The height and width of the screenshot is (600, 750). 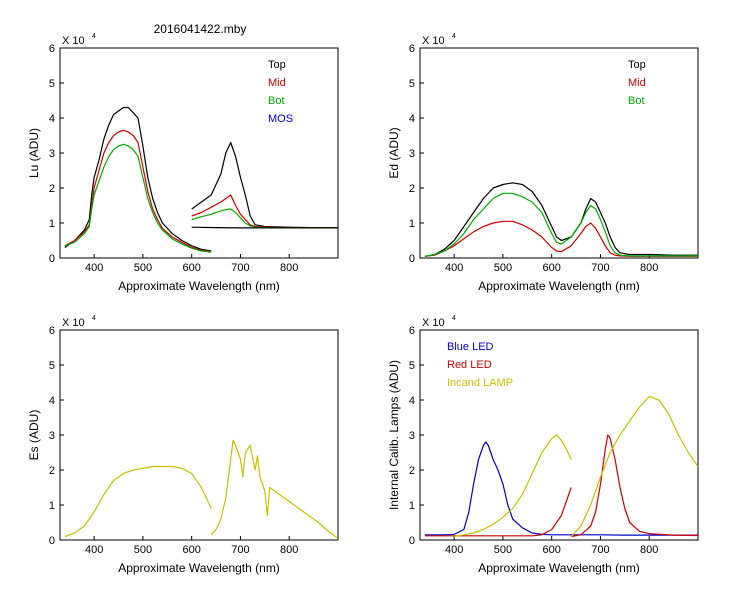 What do you see at coordinates (52, 366) in the screenshot?
I see `es-ytick-label: 5` at bounding box center [52, 366].